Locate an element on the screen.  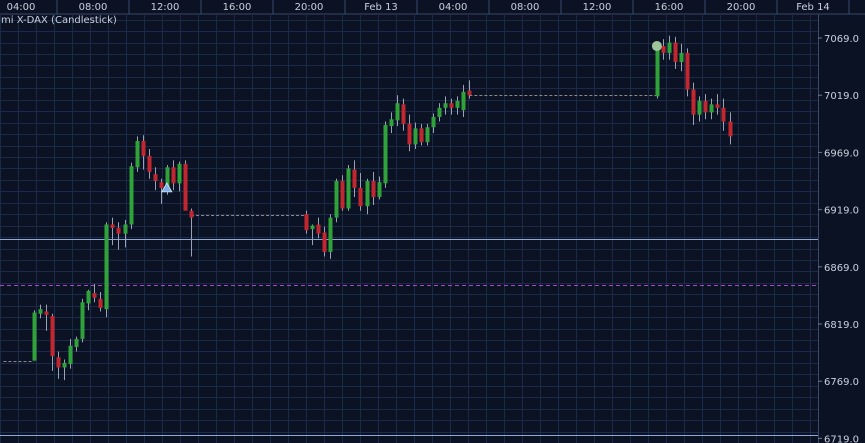
x-tick-label: 20:00 is located at coordinates (309, 7).